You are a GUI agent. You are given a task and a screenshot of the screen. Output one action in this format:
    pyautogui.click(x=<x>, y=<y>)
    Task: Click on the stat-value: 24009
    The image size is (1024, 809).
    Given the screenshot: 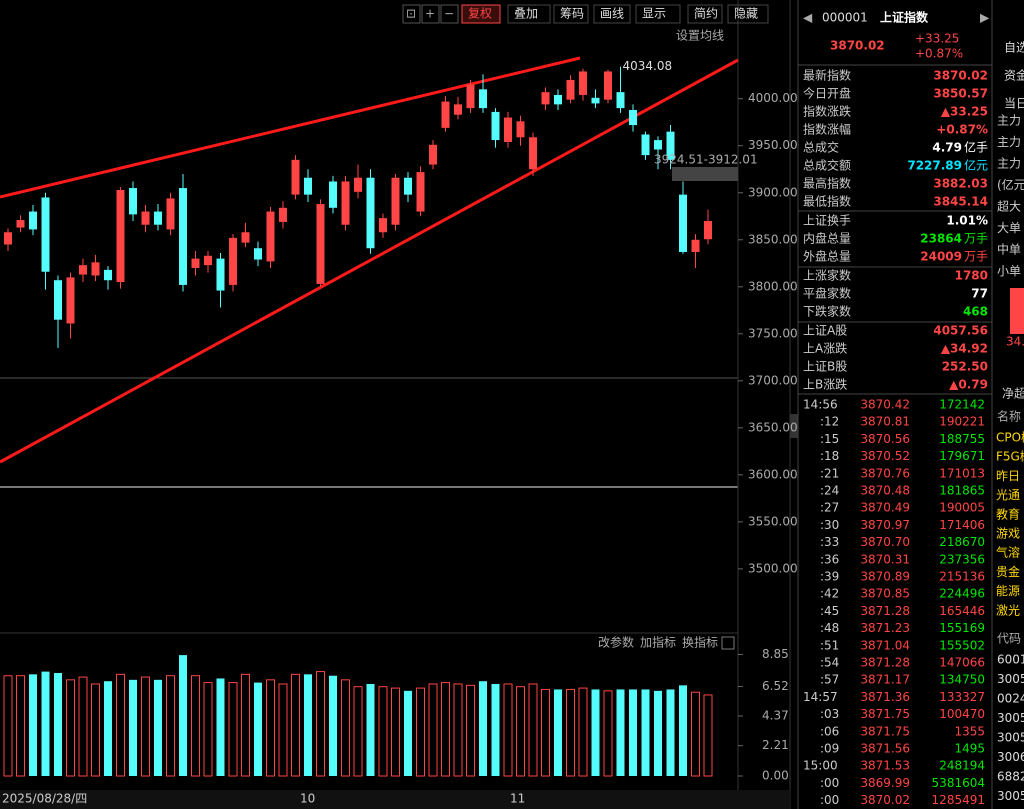 What is the action you would take?
    pyautogui.click(x=941, y=257)
    